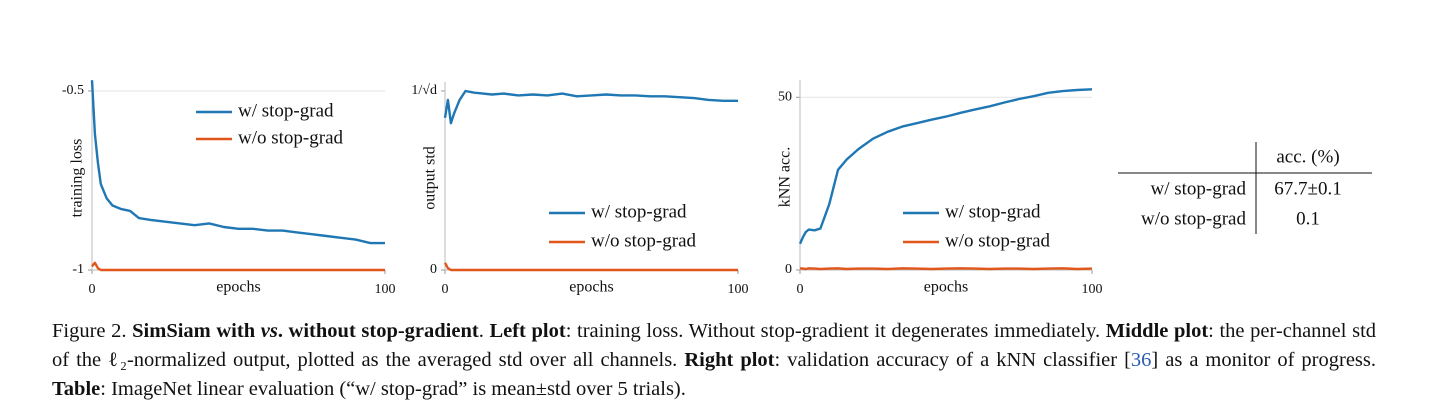 This screenshot has width=1443, height=412. I want to click on caption-text: Figure 2., so click(92, 331).